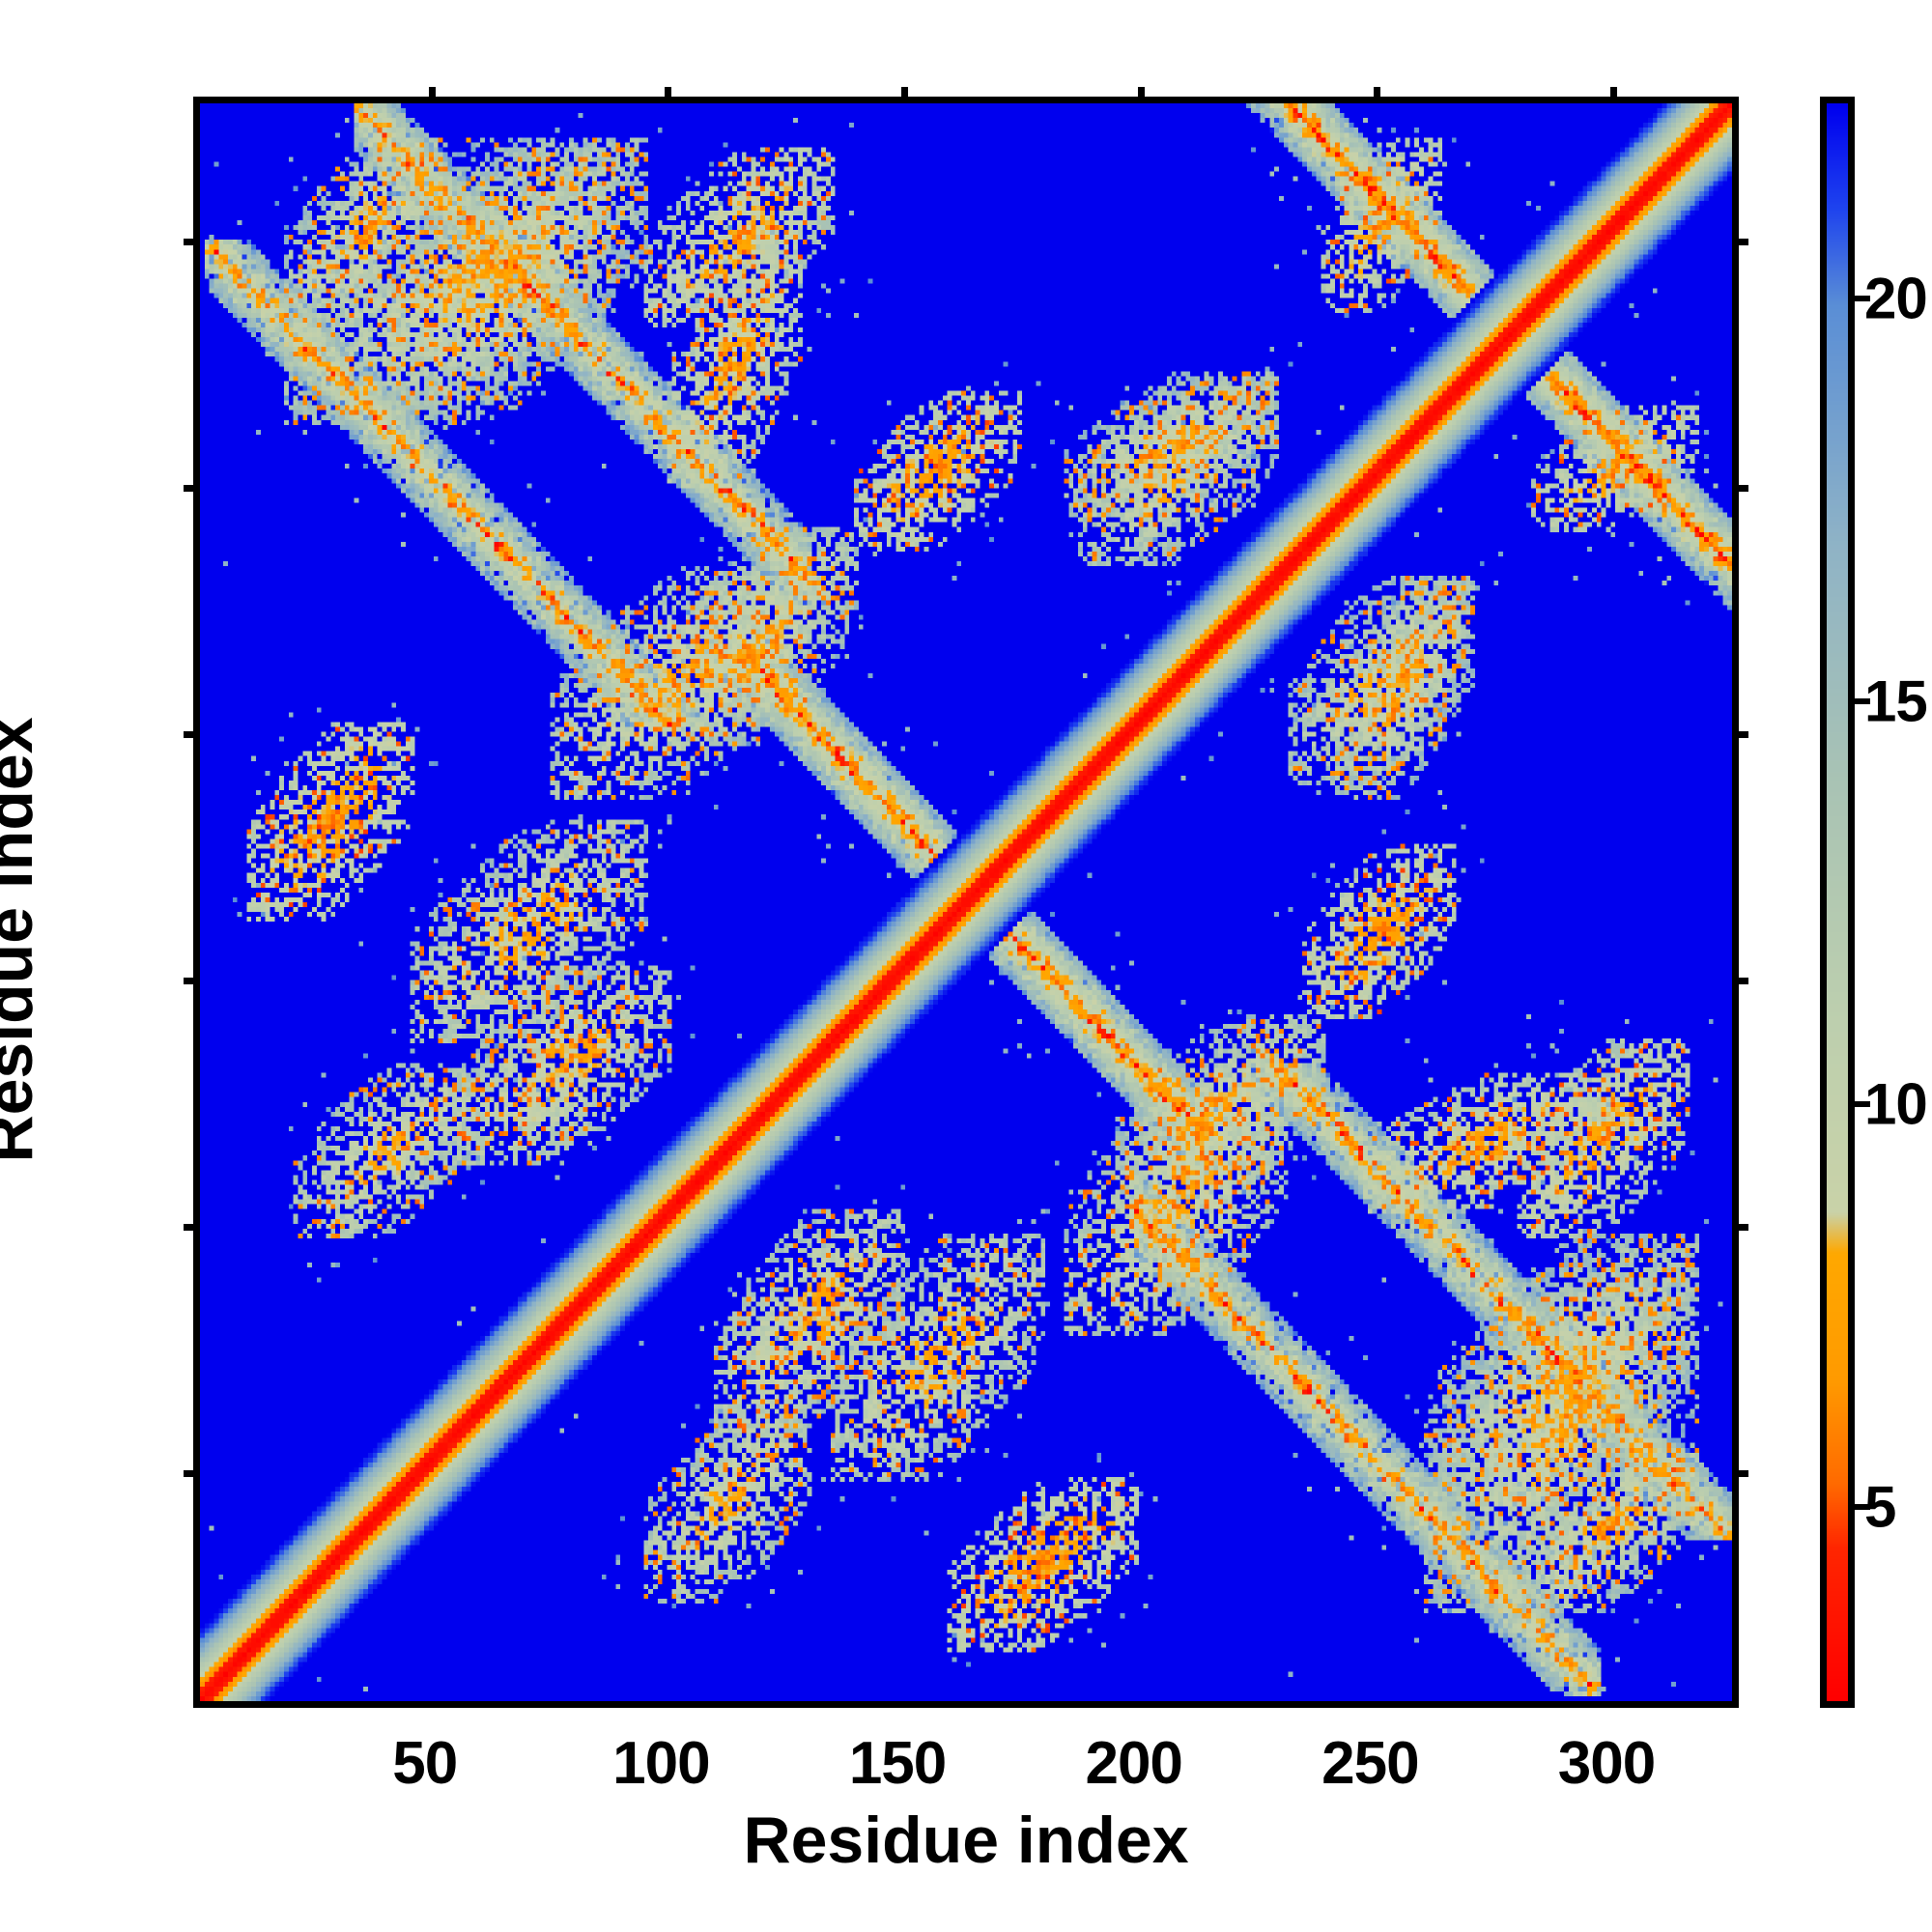 The image size is (1932, 1932). Describe the element at coordinates (23, 940) in the screenshot. I see `y-axis-title: Residue index` at that location.